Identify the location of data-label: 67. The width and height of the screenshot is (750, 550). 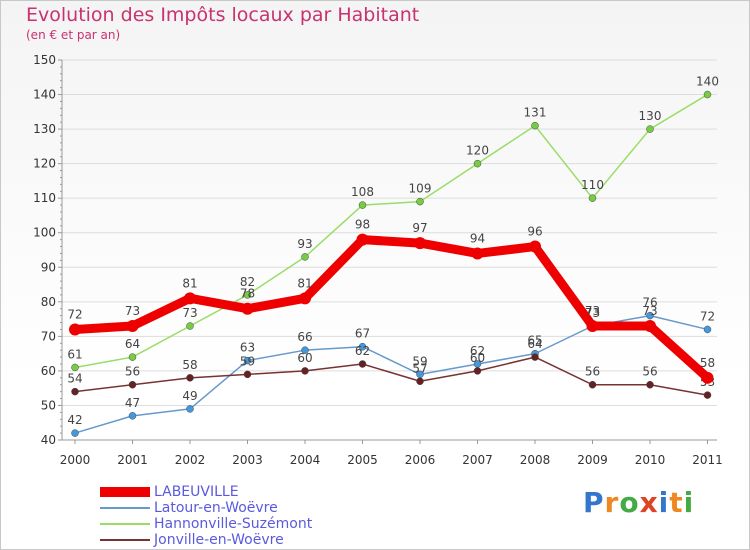
(362, 334).